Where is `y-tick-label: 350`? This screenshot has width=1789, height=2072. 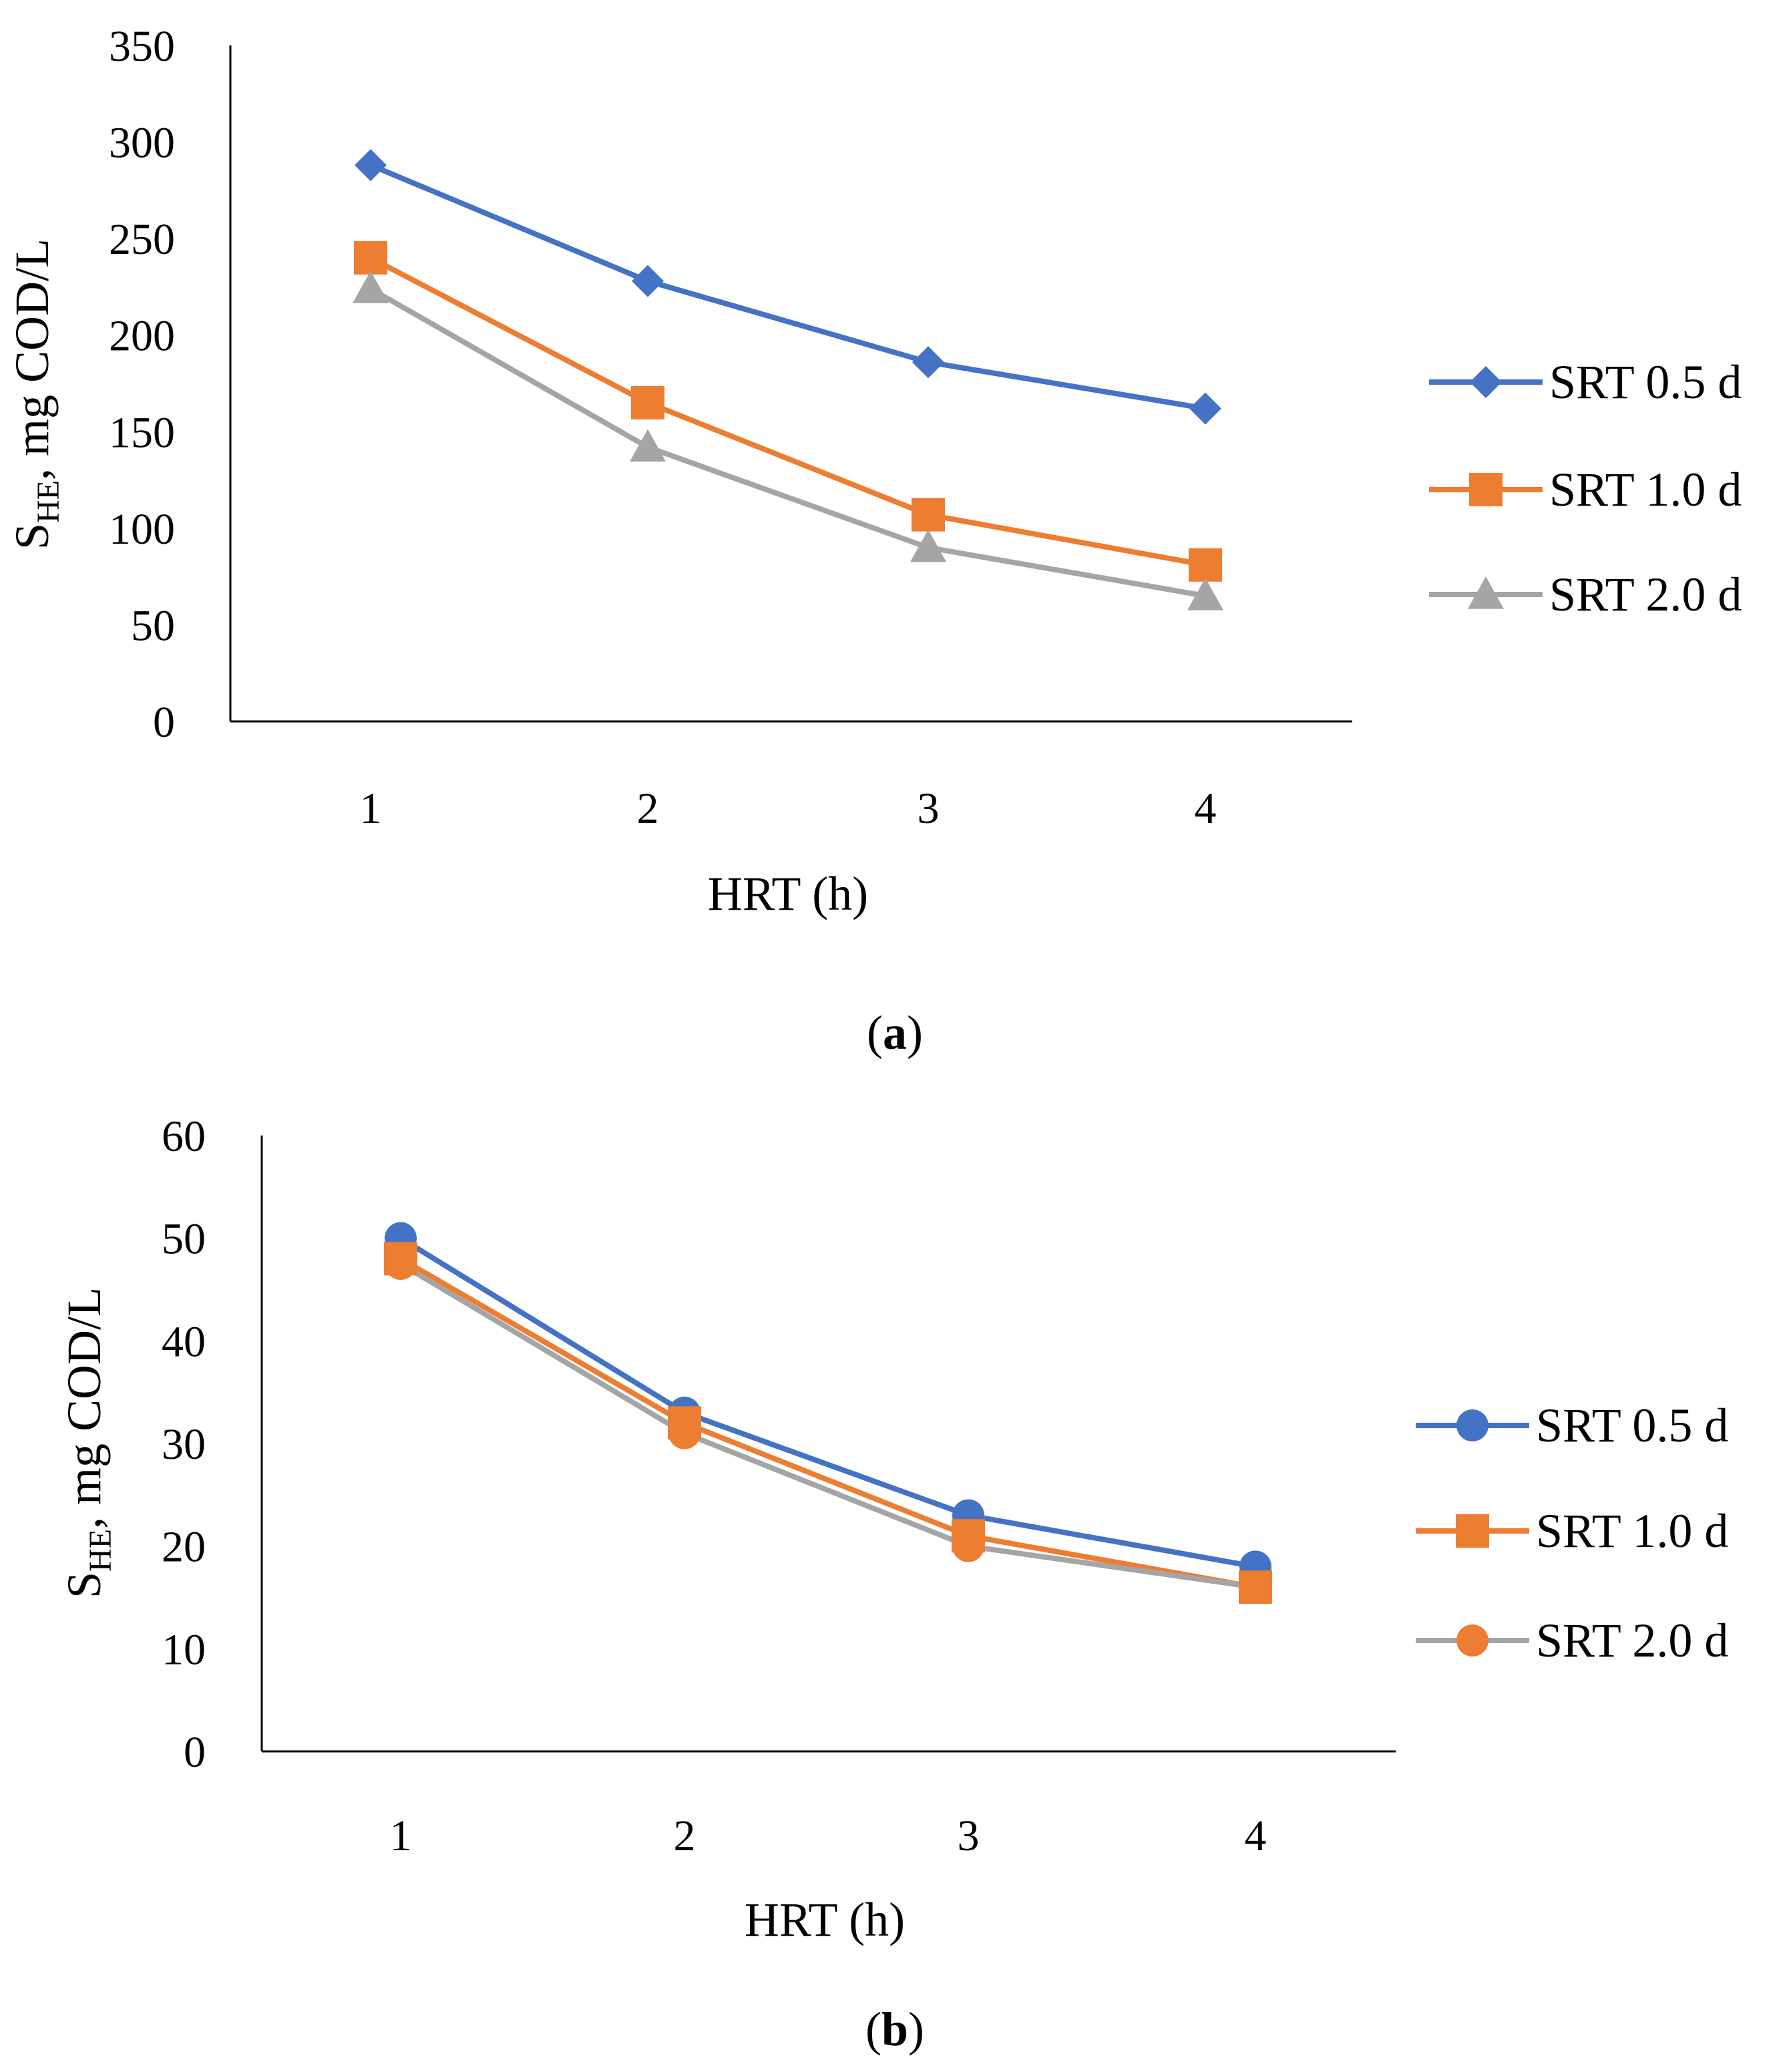 y-tick-label: 350 is located at coordinates (142, 46).